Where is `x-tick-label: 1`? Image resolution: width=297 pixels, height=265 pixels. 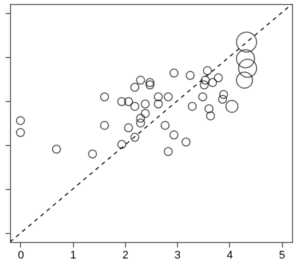 x-tick-label: 1 is located at coordinates (73, 256).